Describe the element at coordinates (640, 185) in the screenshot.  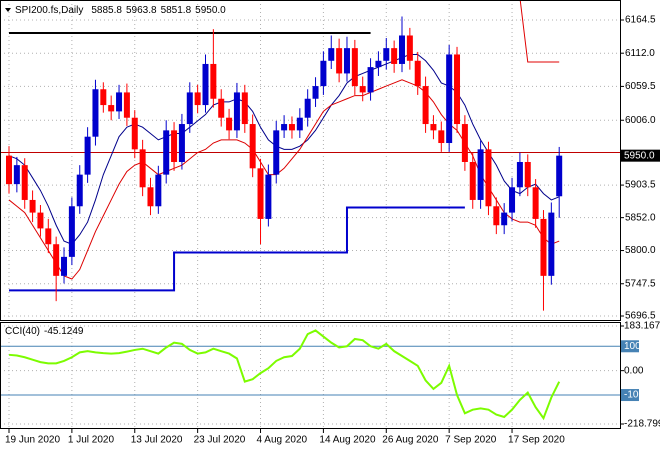
I see `y-tick-label: 5903.5` at that location.